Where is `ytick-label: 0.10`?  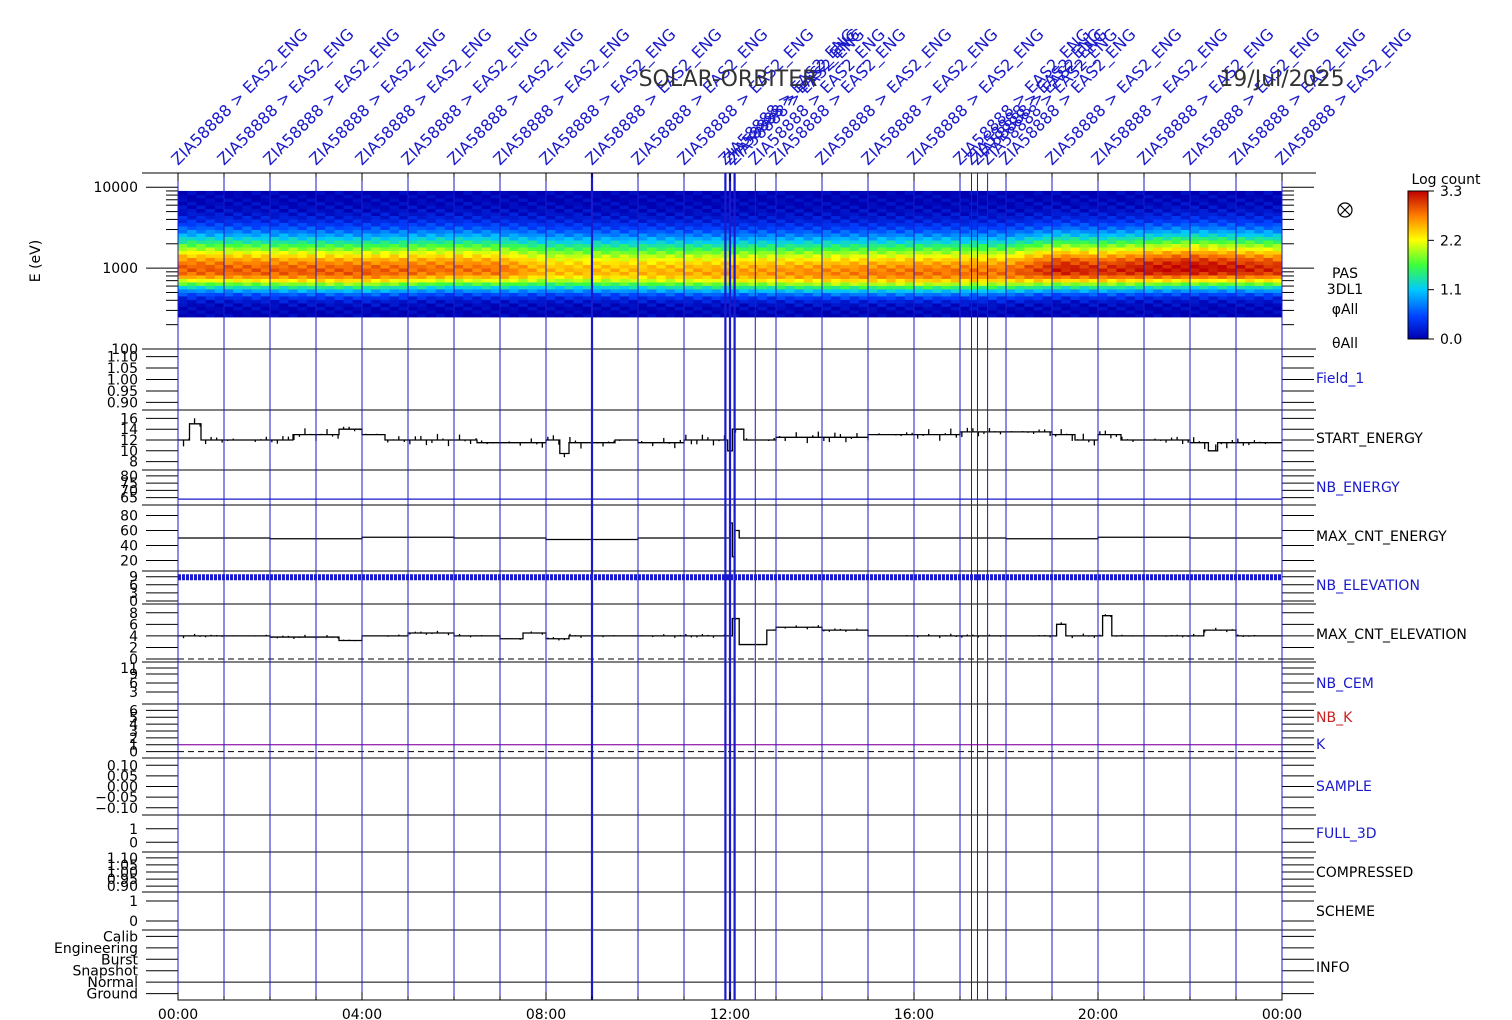 ytick-label: 0.10 is located at coordinates (122, 766).